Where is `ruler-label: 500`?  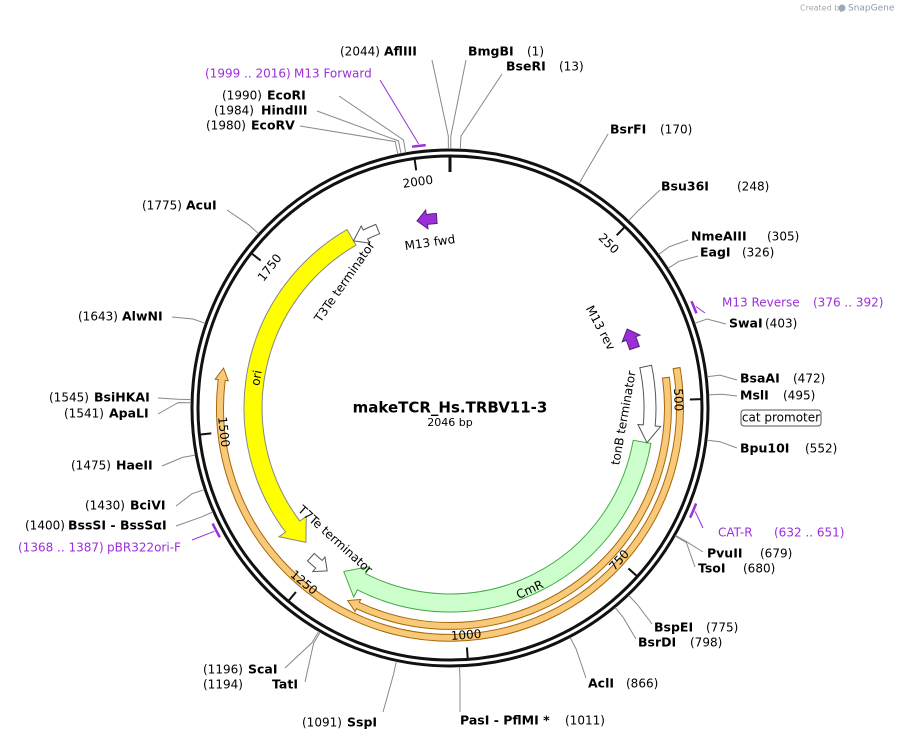
ruler-label: 500 is located at coordinates (678, 399).